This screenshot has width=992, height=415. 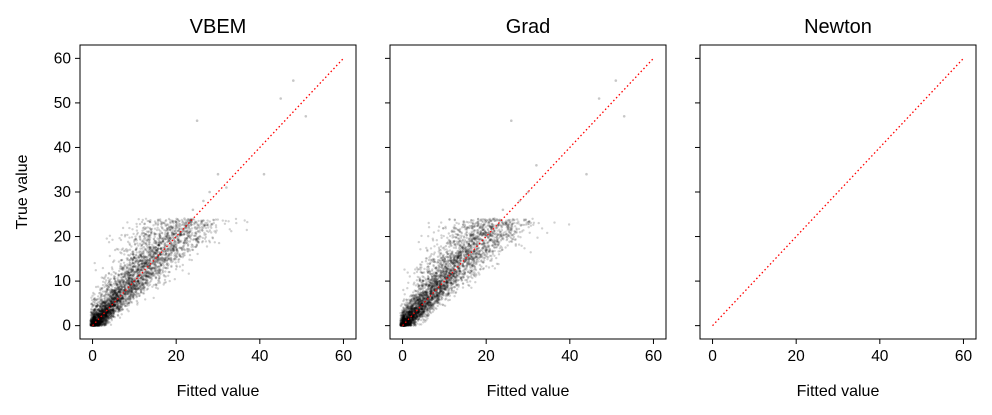 What do you see at coordinates (63, 103) in the screenshot?
I see `y-tick-label: 50` at bounding box center [63, 103].